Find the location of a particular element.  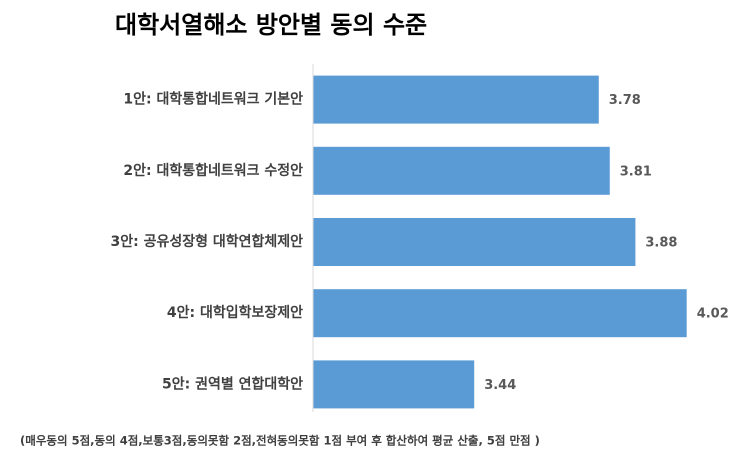

y-tick-label: 2안: 대학통합네트워크 수정안 is located at coordinates (213, 170).